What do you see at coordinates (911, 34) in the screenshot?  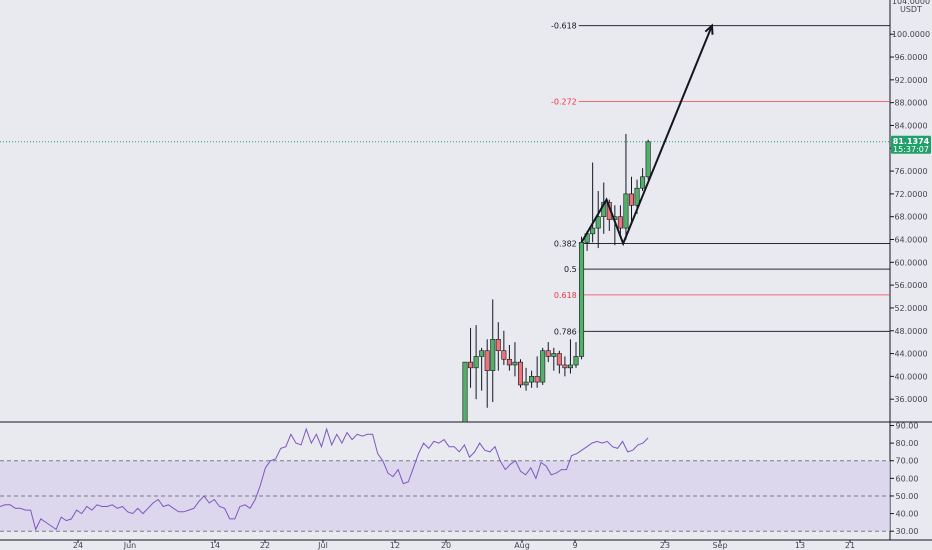 I see `price-tick-label: 100.0000` at bounding box center [911, 34].